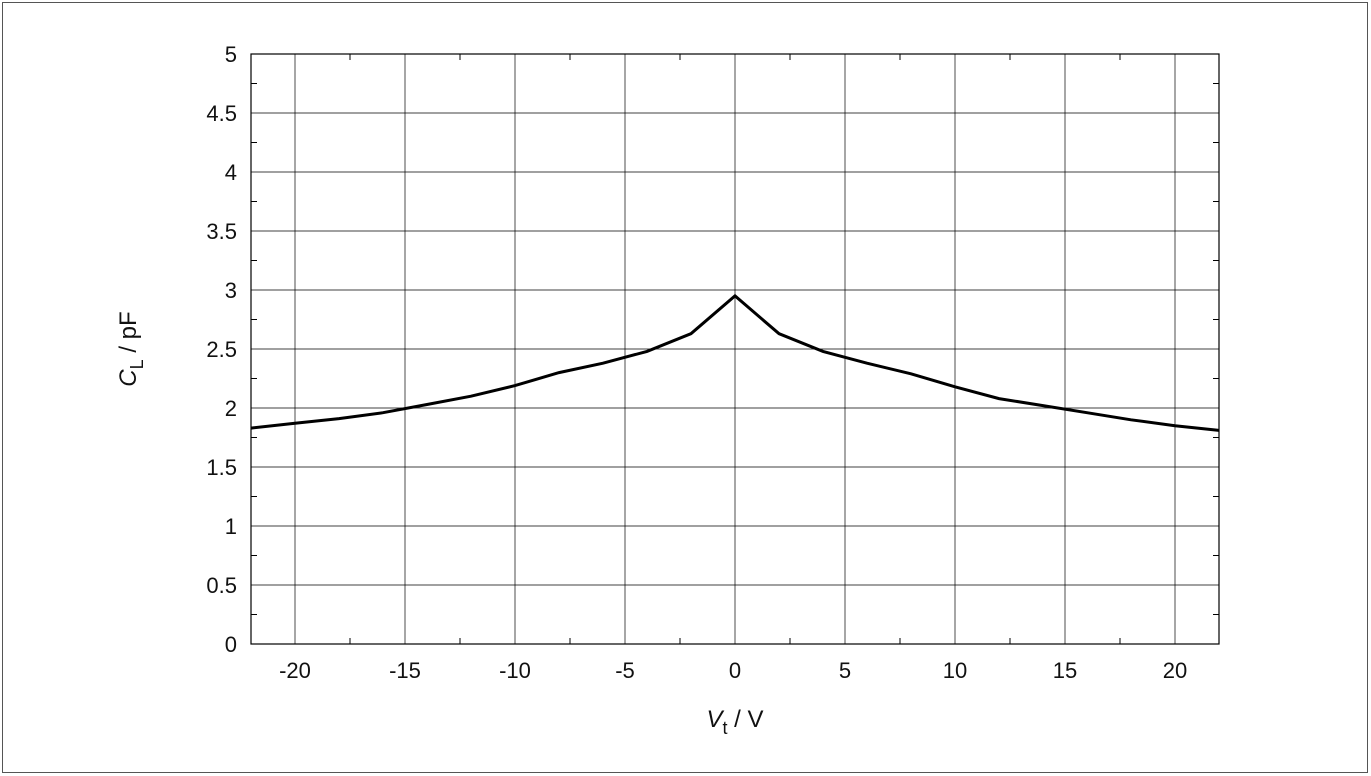  What do you see at coordinates (515, 670) in the screenshot?
I see `x-tick-label: -10` at bounding box center [515, 670].